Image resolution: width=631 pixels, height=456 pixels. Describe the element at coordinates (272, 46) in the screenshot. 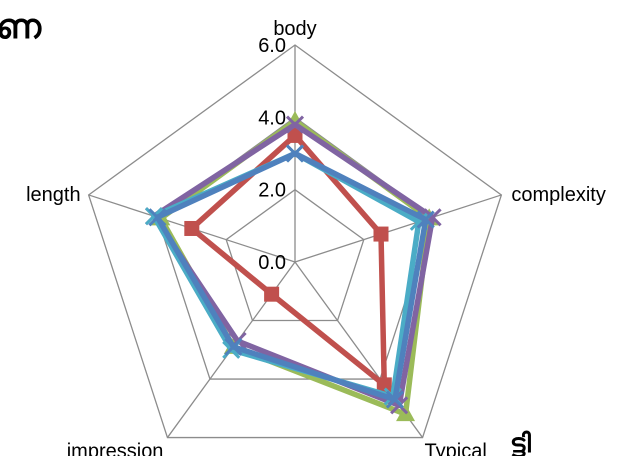

I see `tick-label: 6.0` at that location.